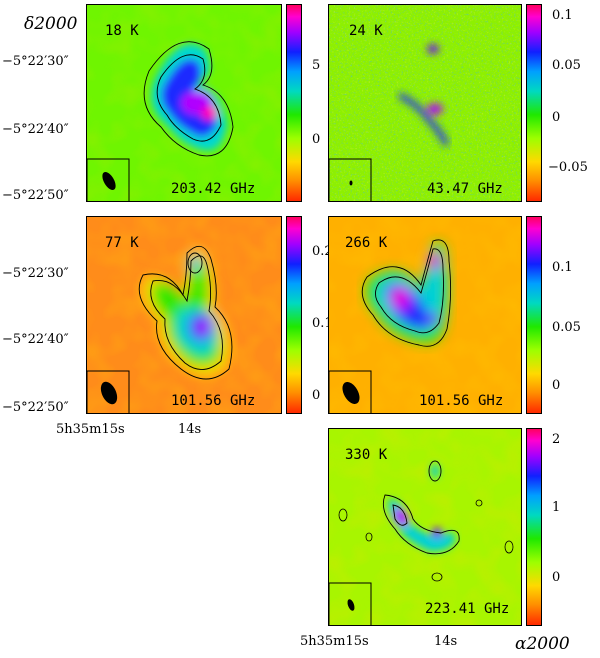  I want to click on map-panel-223ghz: 330 K 223.41 GHz, so click(425, 527).